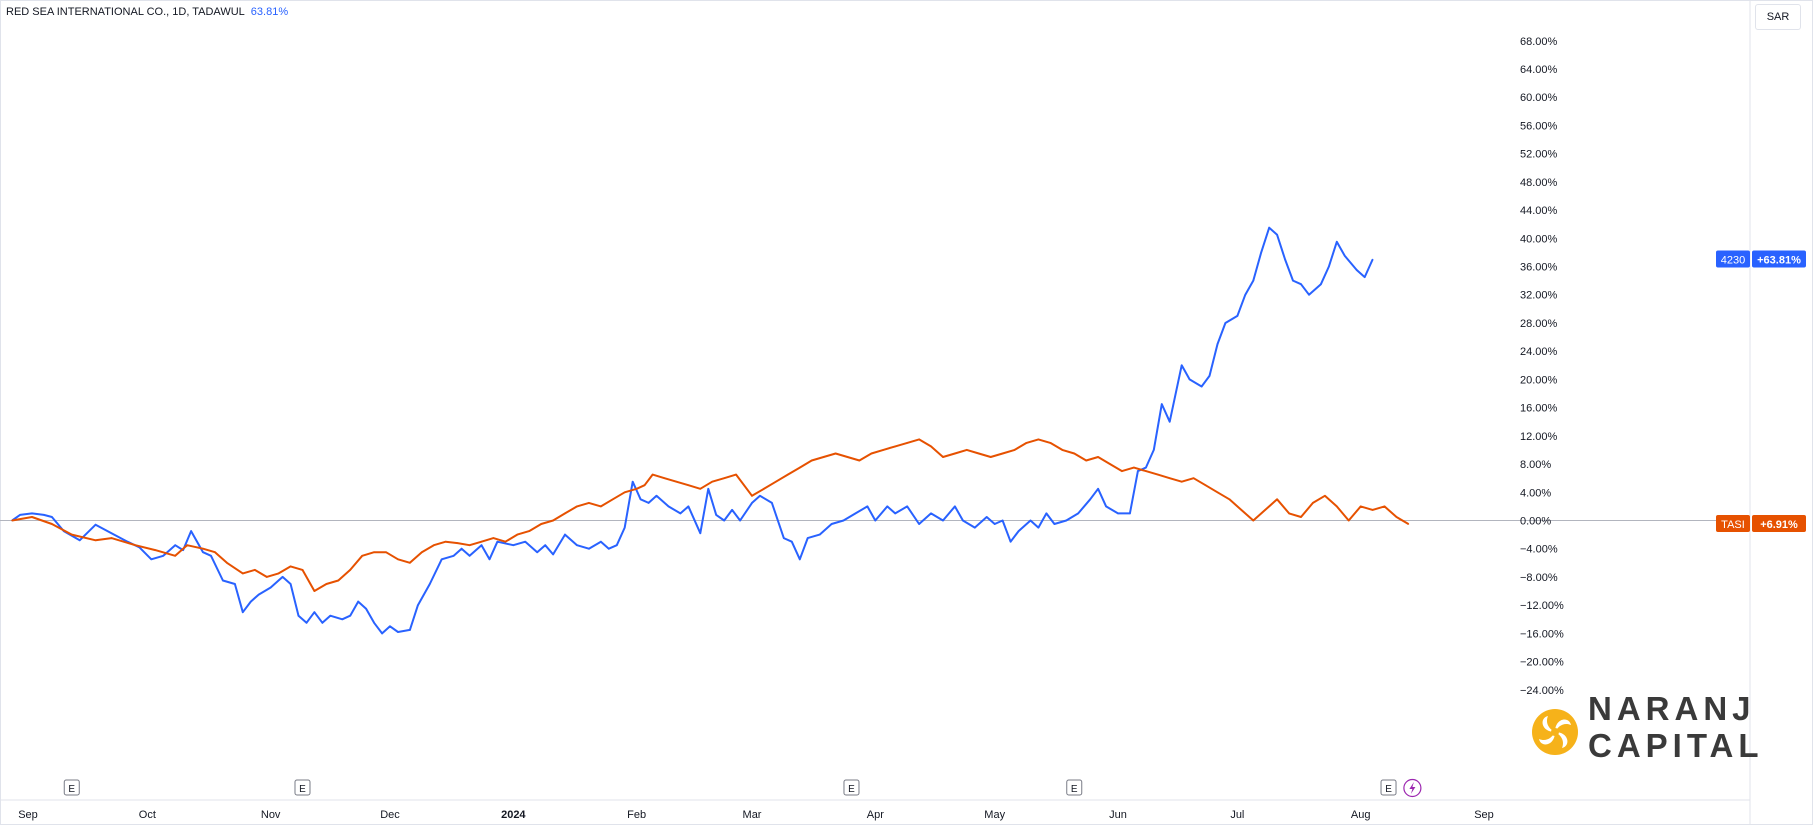 This screenshot has width=1813, height=830. Describe the element at coordinates (1539, 296) in the screenshot. I see `y-tick-label: 32.00%` at that location.